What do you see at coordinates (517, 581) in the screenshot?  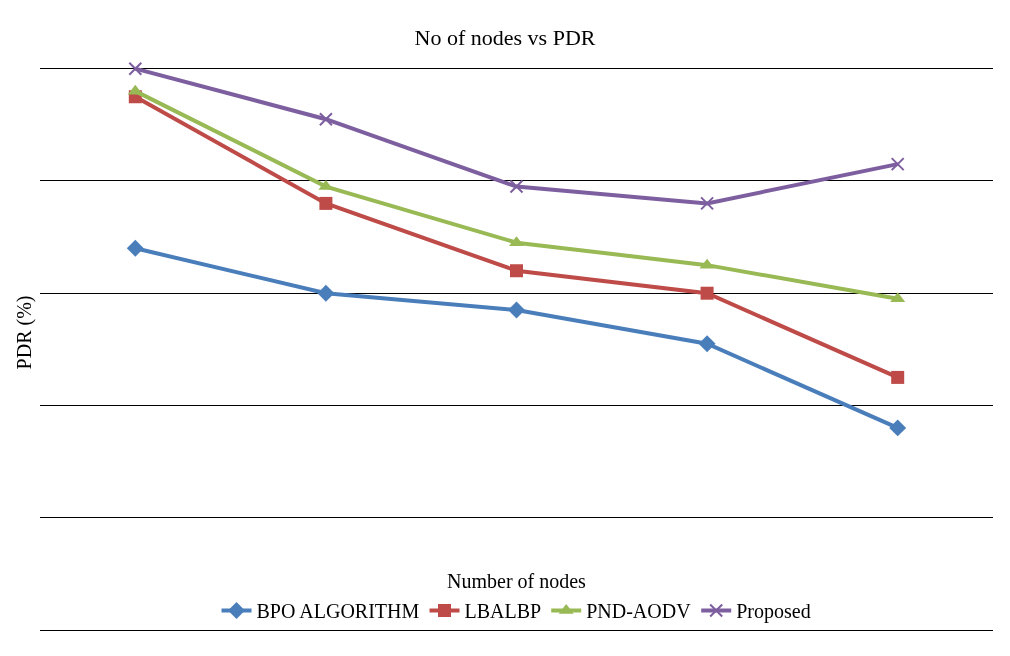 I see `x-axis-title: Number of nodes` at bounding box center [517, 581].